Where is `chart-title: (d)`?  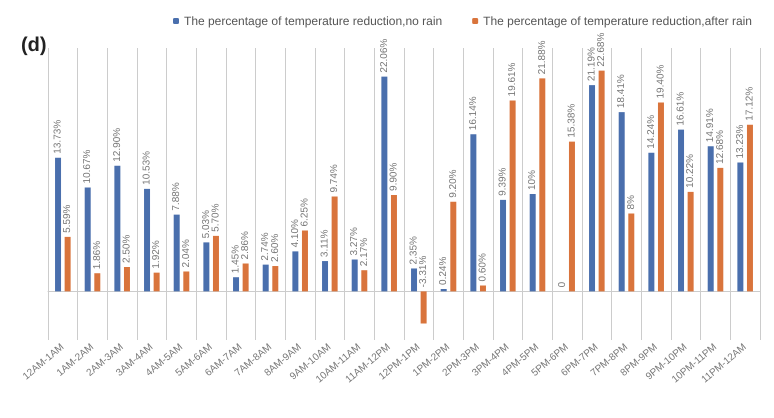 chart-title: (d) is located at coordinates (34, 45).